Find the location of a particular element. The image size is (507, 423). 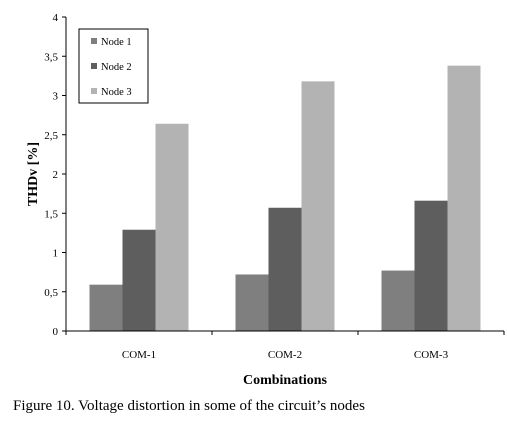

legend-label: Node 1 is located at coordinates (116, 42).